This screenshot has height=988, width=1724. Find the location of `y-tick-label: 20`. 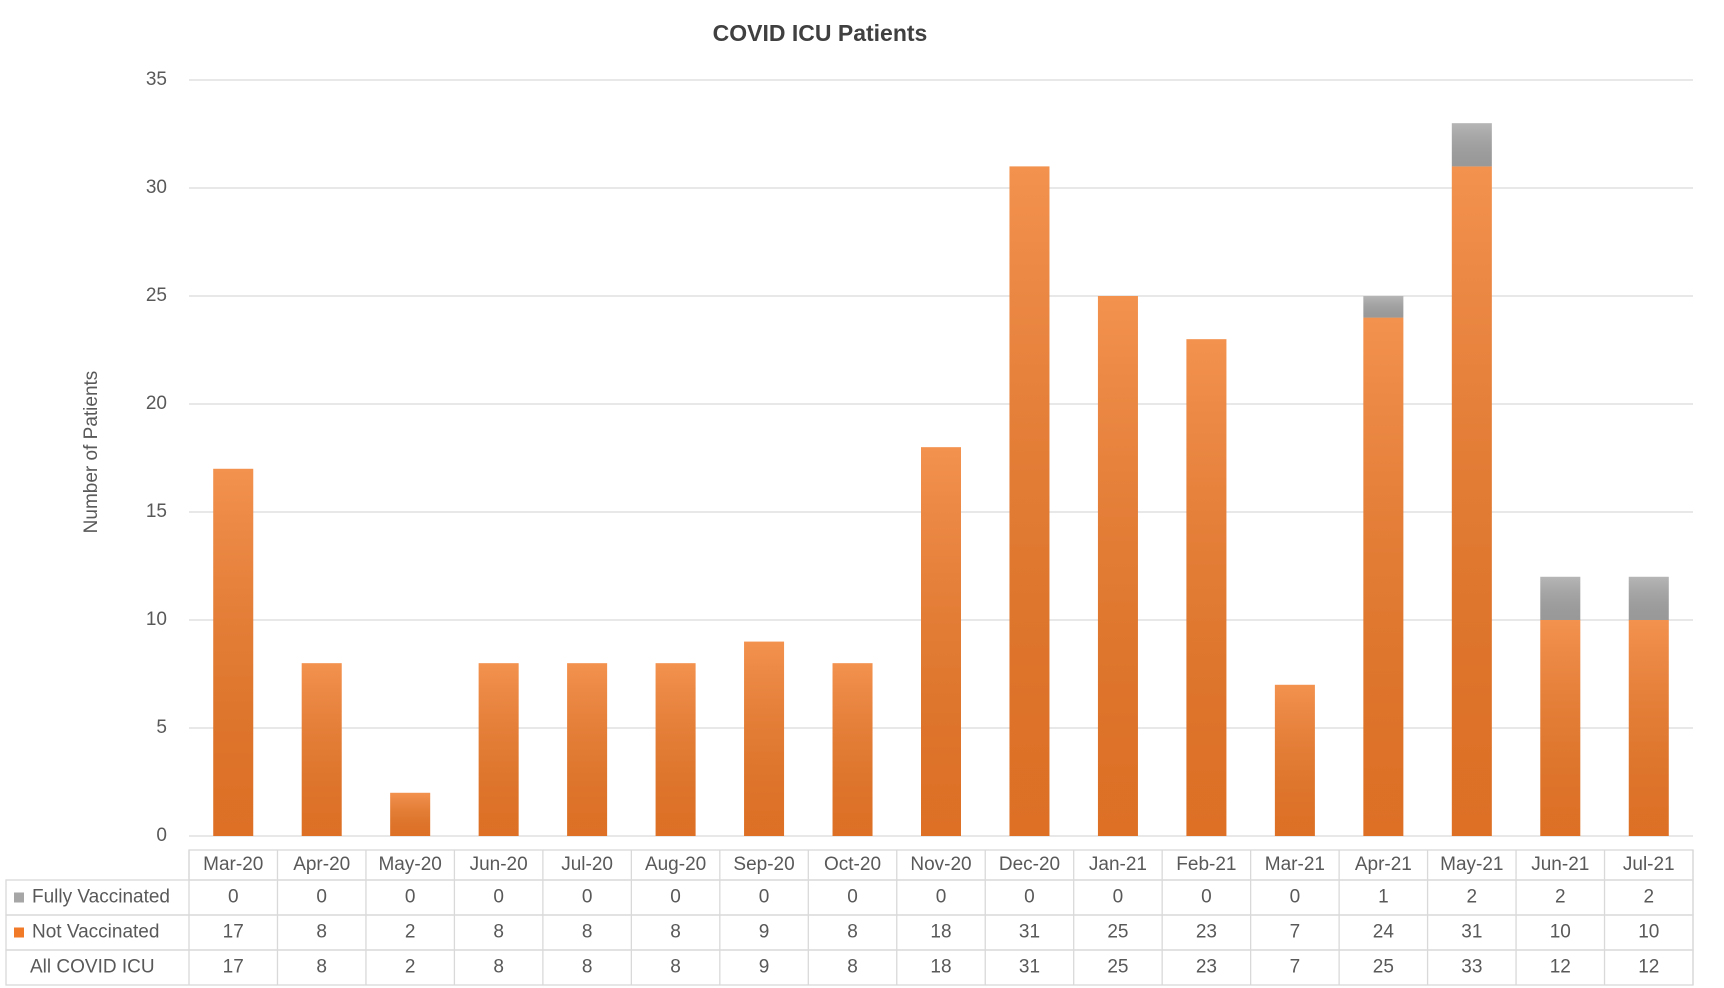

y-tick-label: 20 is located at coordinates (156, 403).